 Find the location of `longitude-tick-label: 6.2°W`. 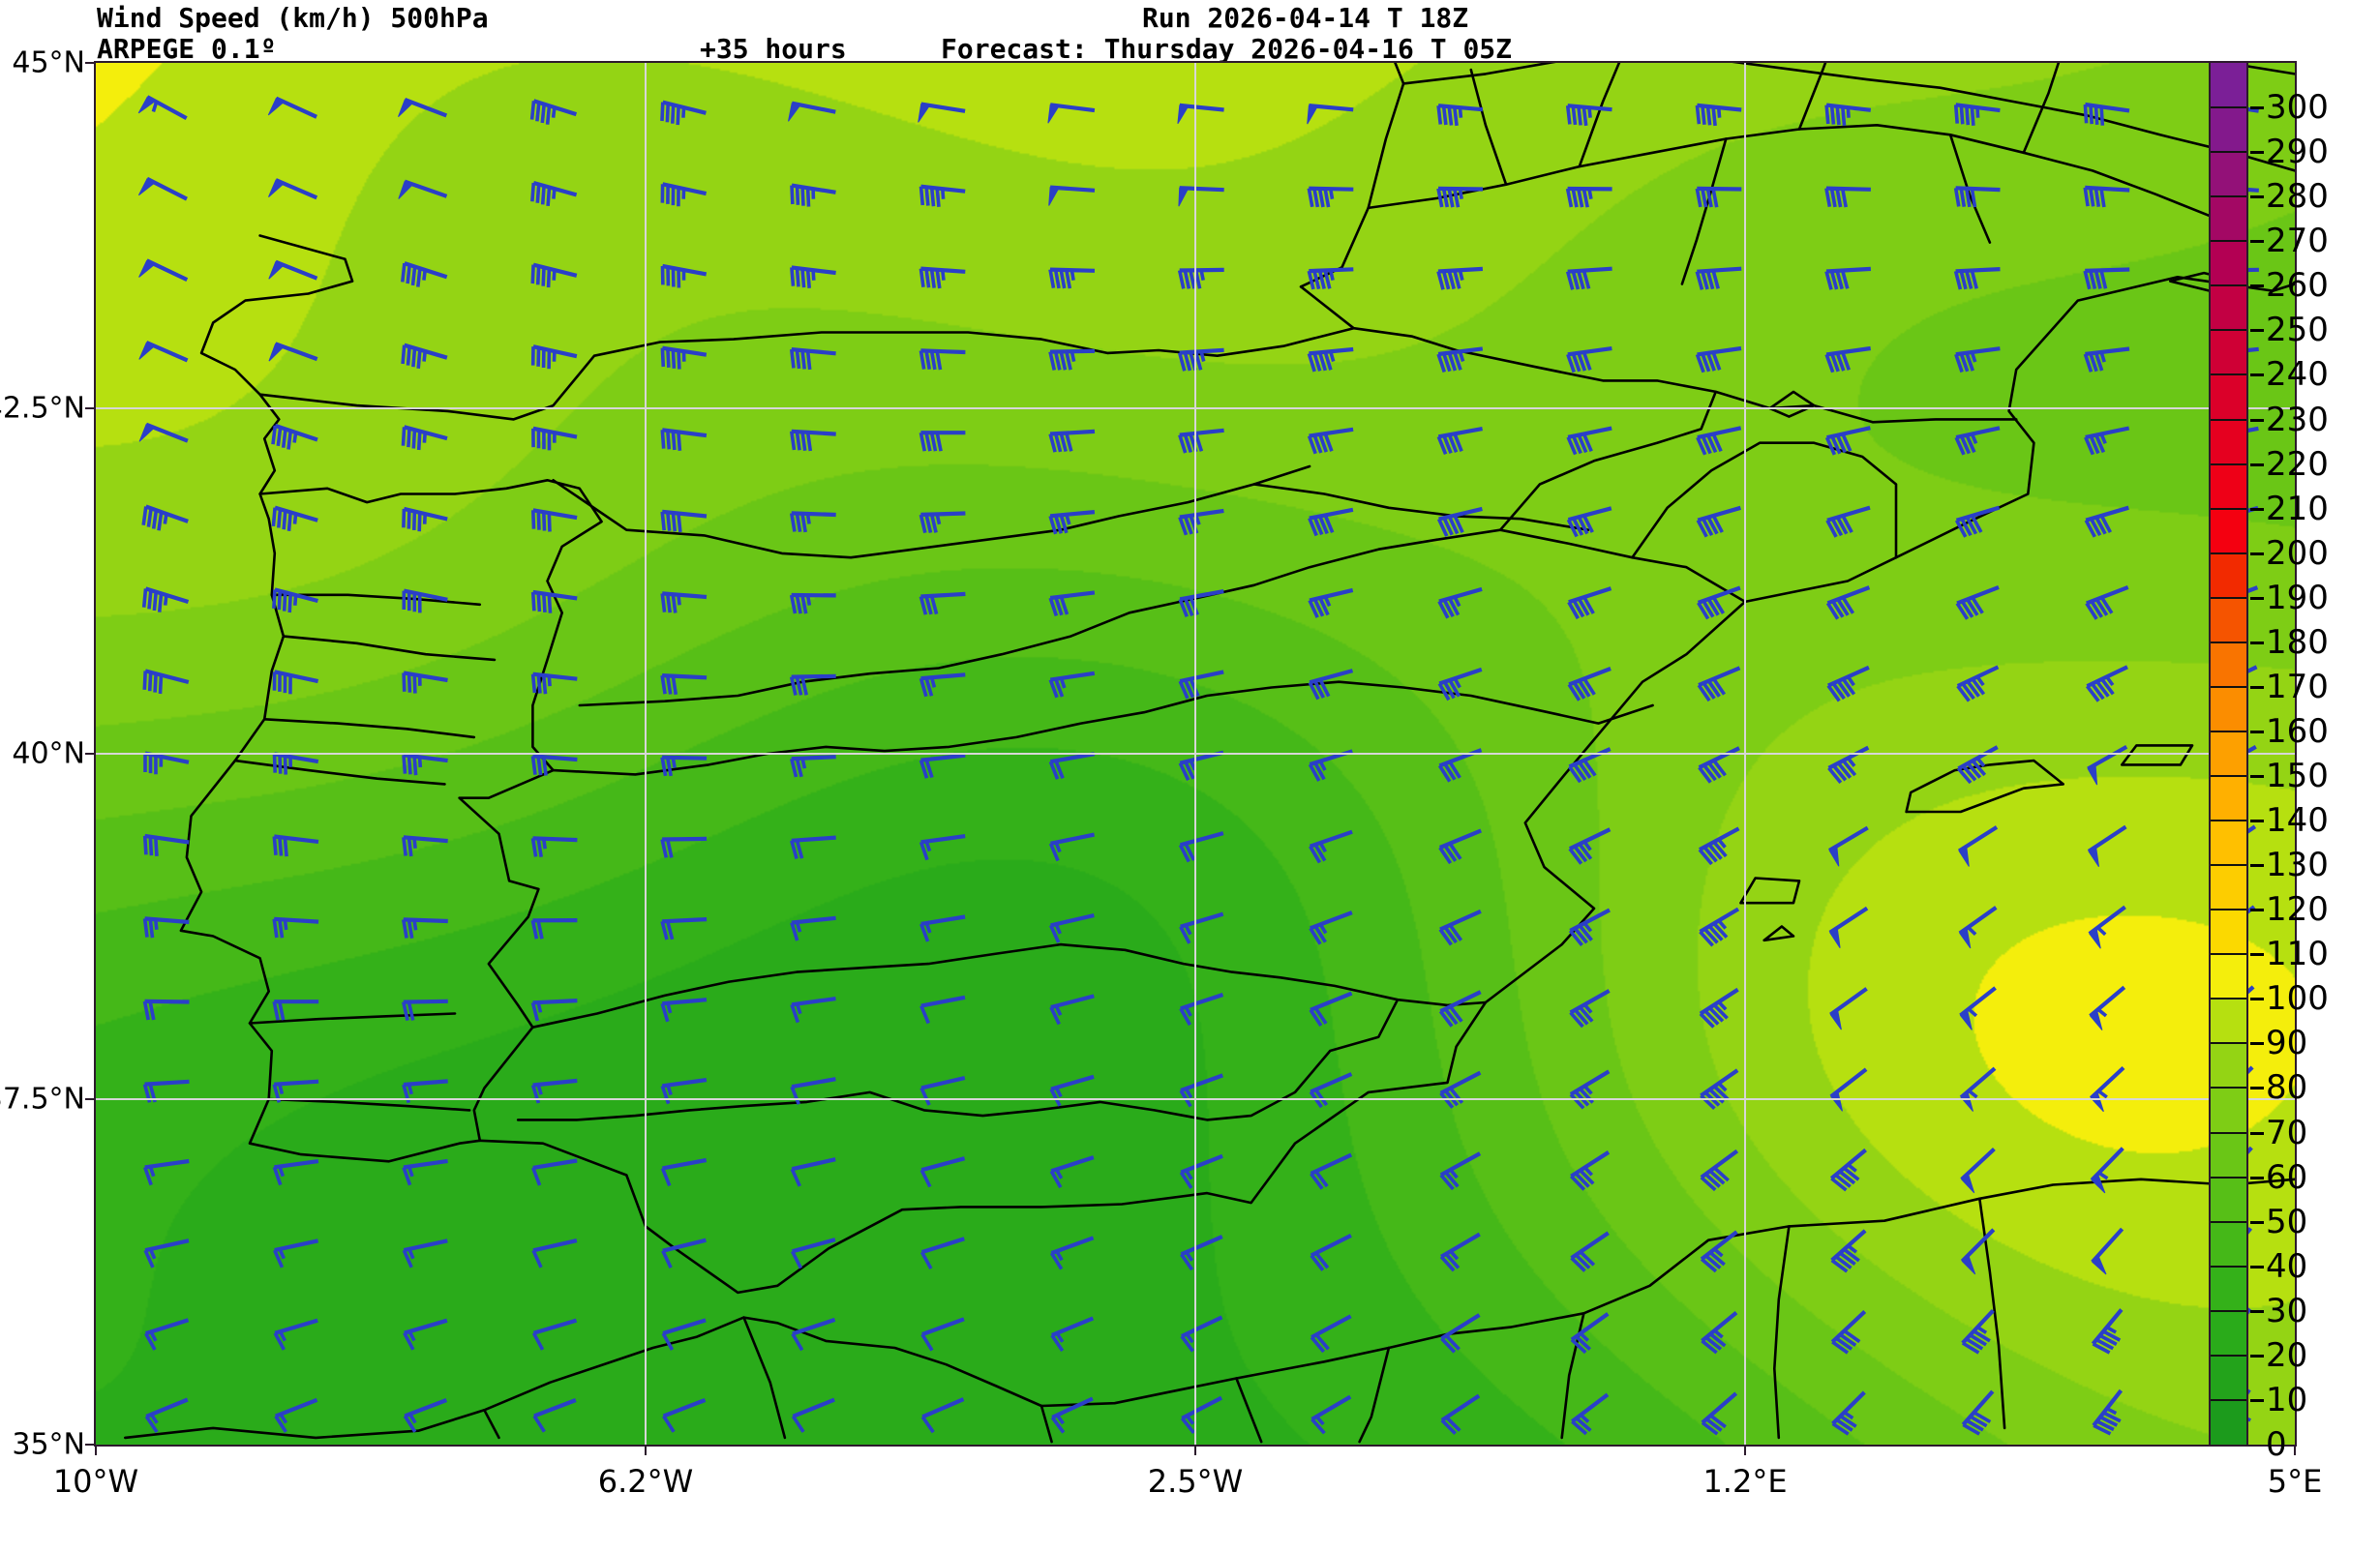

longitude-tick-label: 6.2°W is located at coordinates (646, 1482).